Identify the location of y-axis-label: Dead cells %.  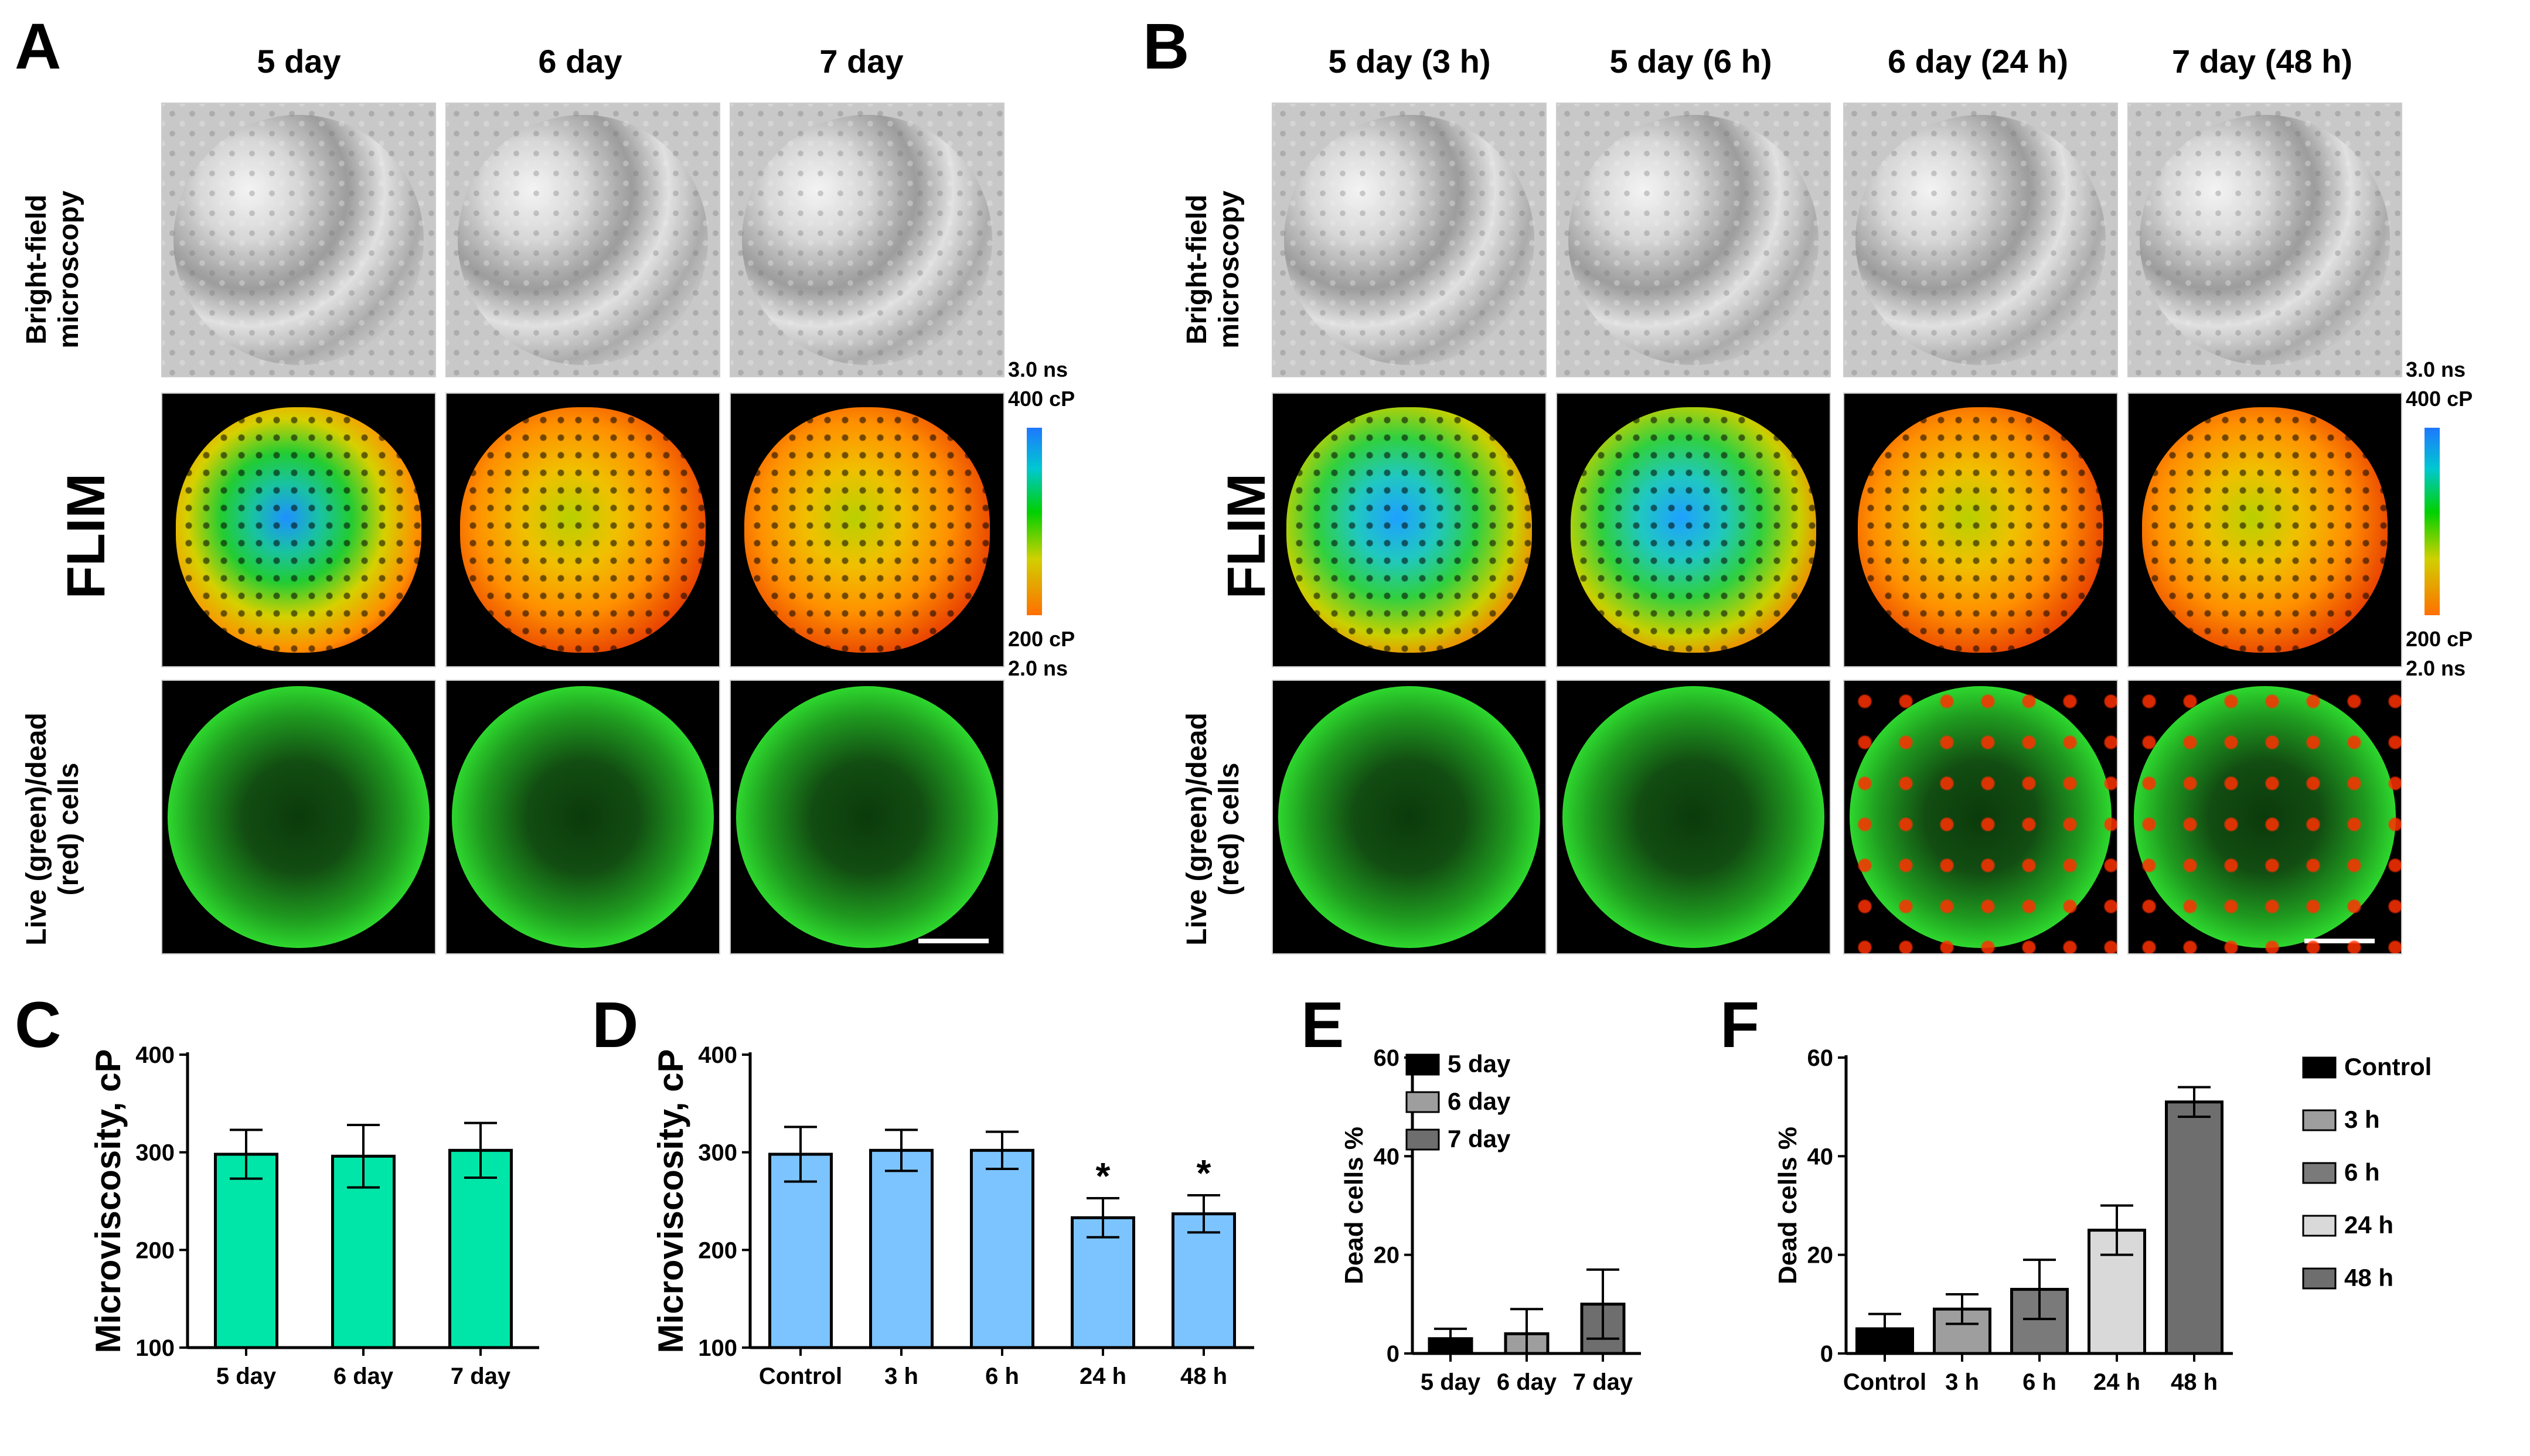
(1354, 1205).